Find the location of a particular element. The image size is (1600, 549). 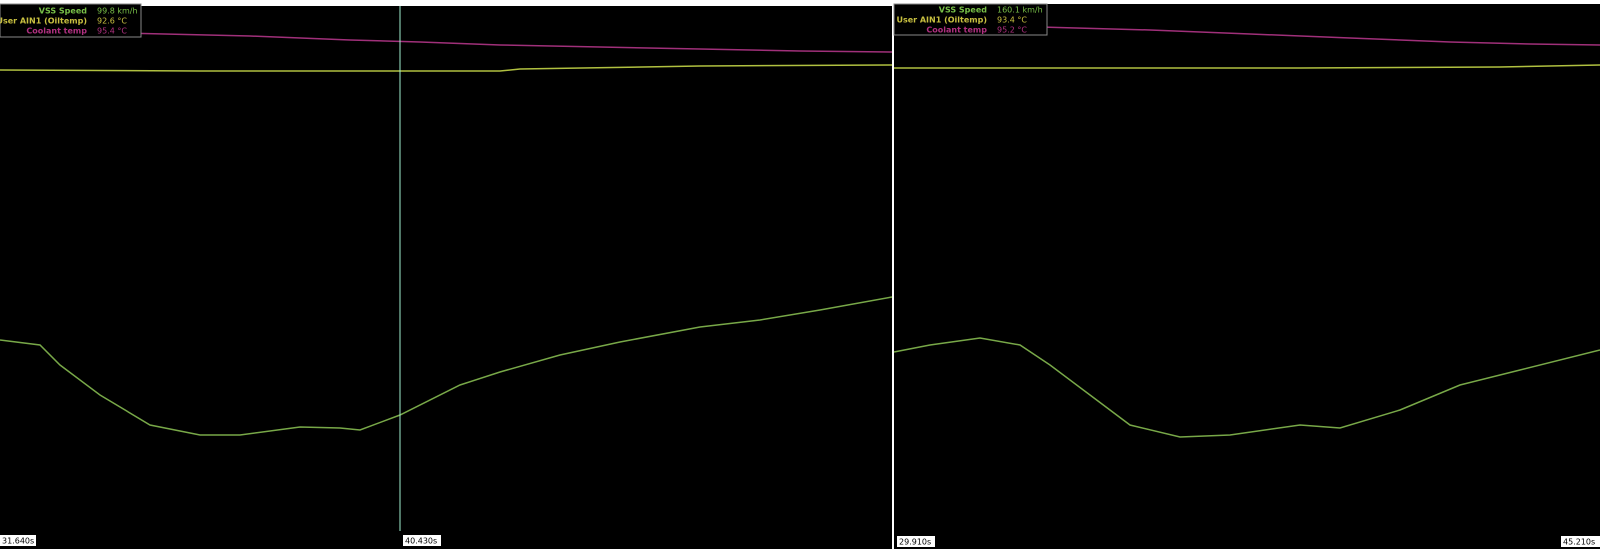

cursor-time: 40.430s is located at coordinates (421, 541).